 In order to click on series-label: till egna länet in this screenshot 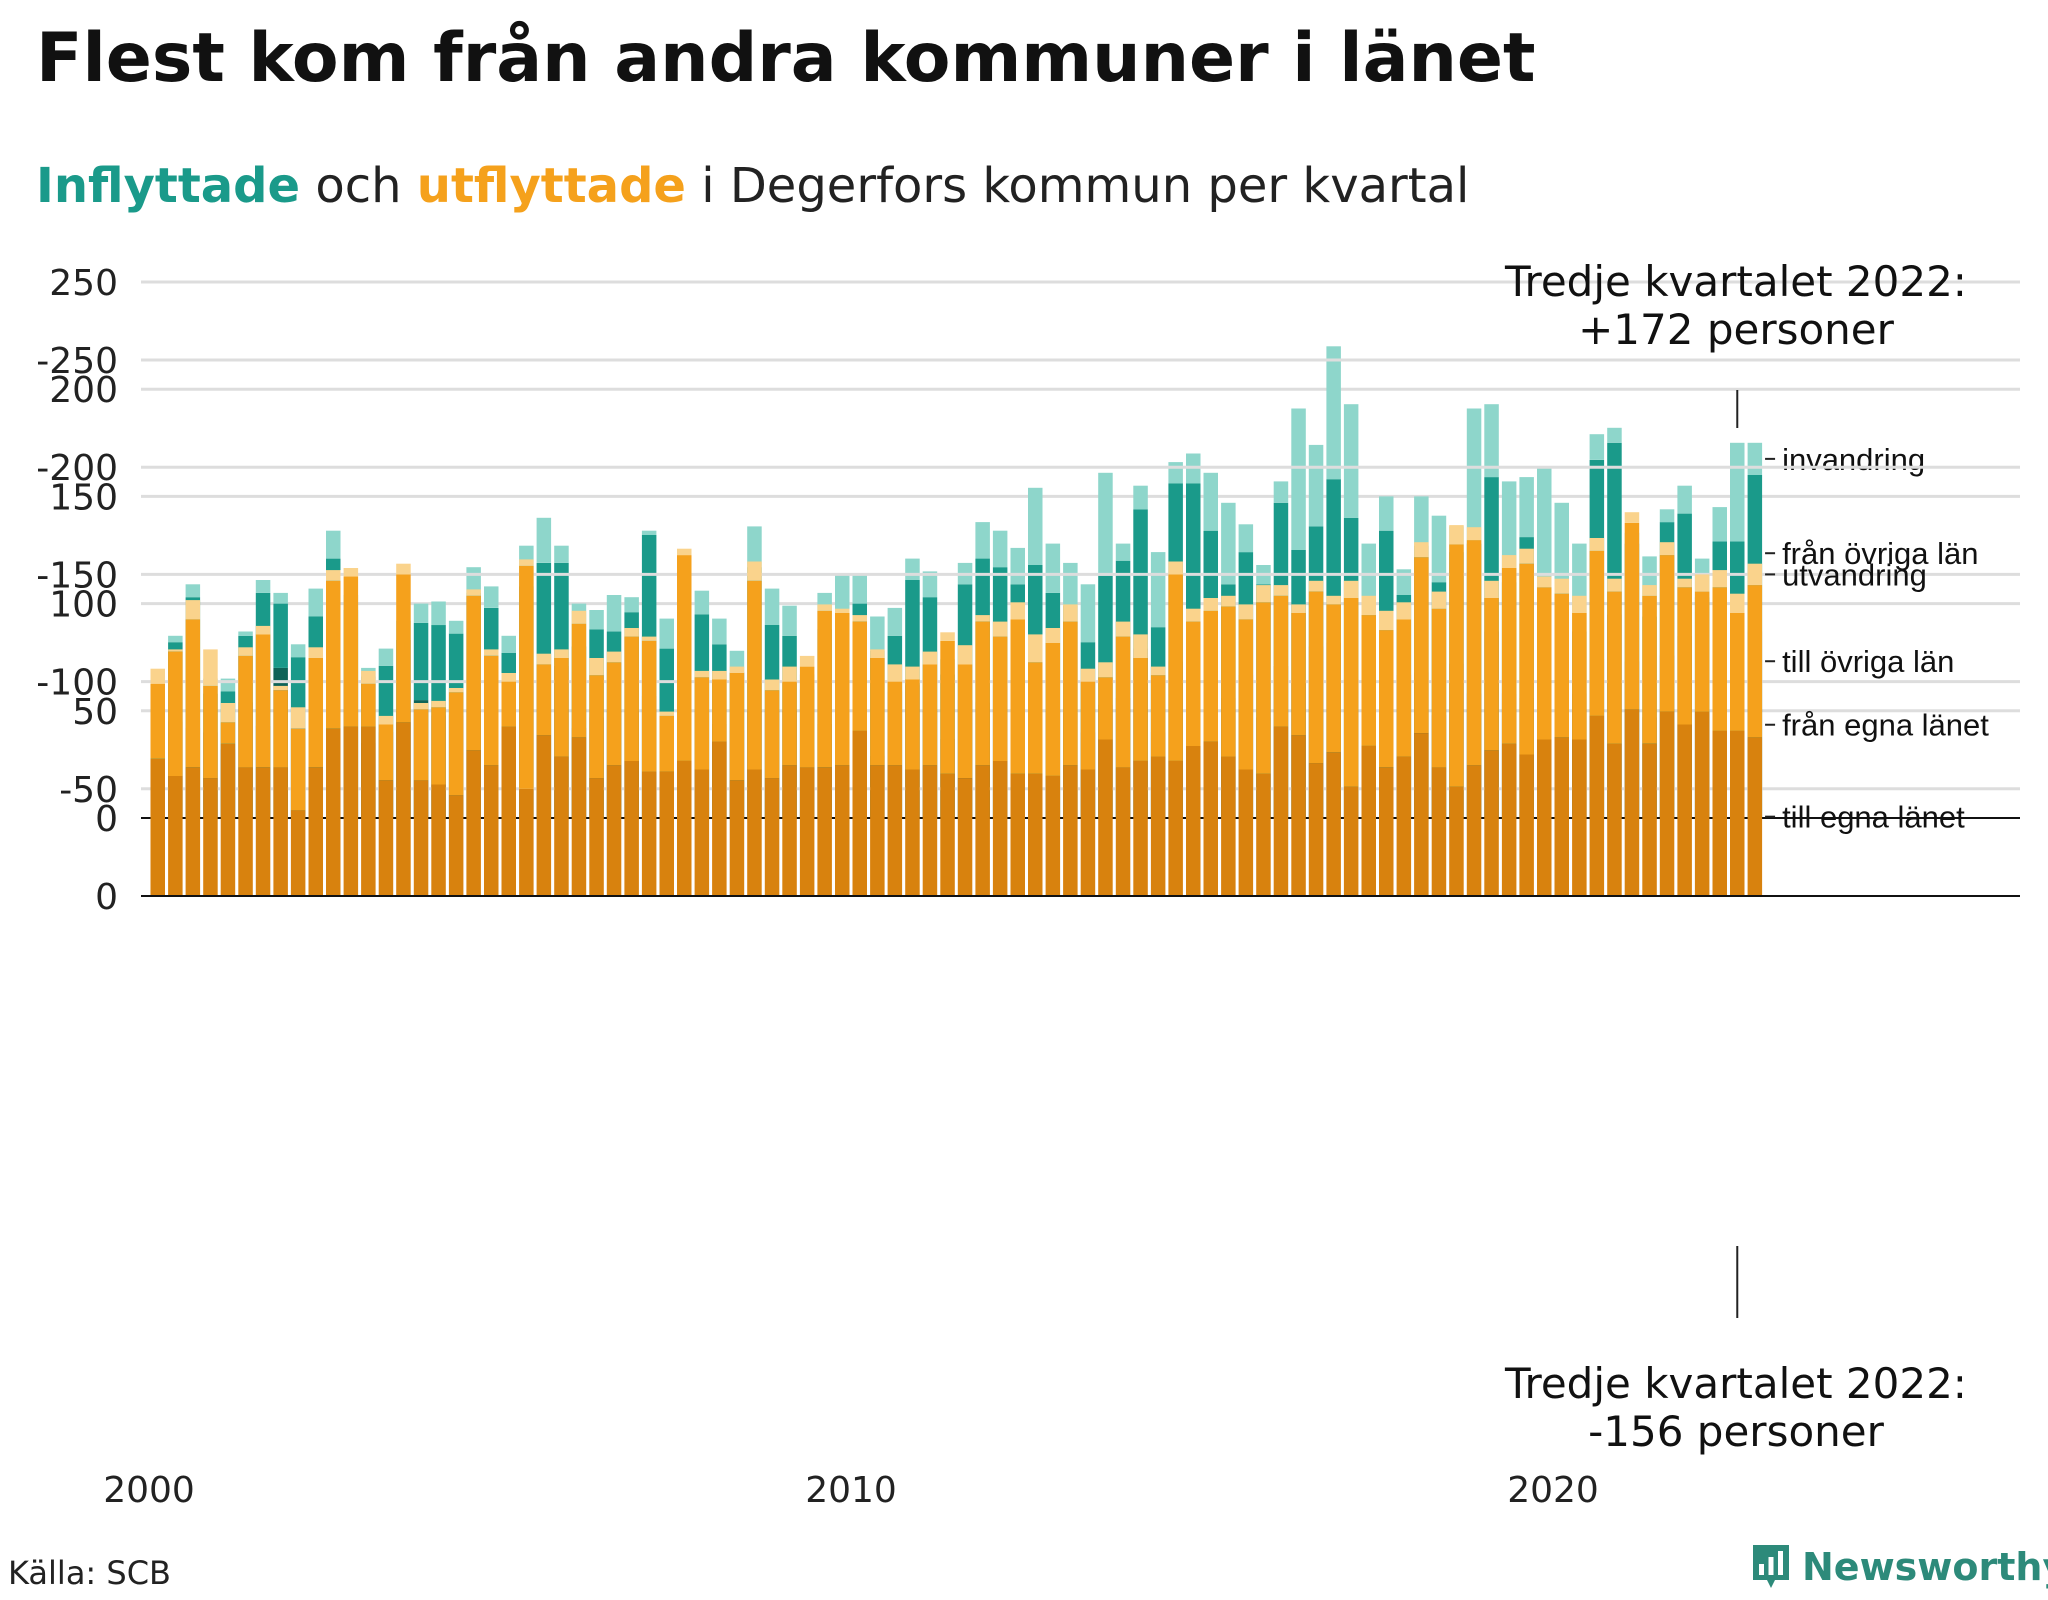, I will do `click(1873, 817)`.